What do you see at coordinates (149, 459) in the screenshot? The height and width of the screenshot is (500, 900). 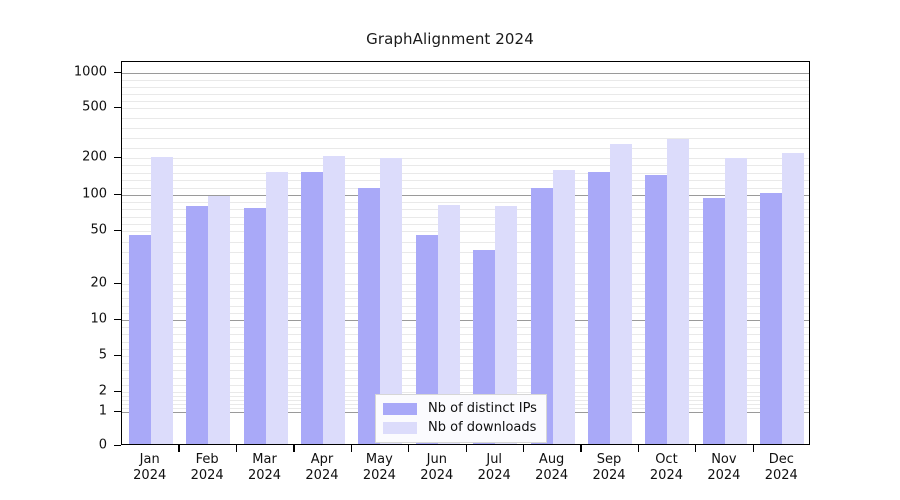 I see `x-axis-month: Jan` at bounding box center [149, 459].